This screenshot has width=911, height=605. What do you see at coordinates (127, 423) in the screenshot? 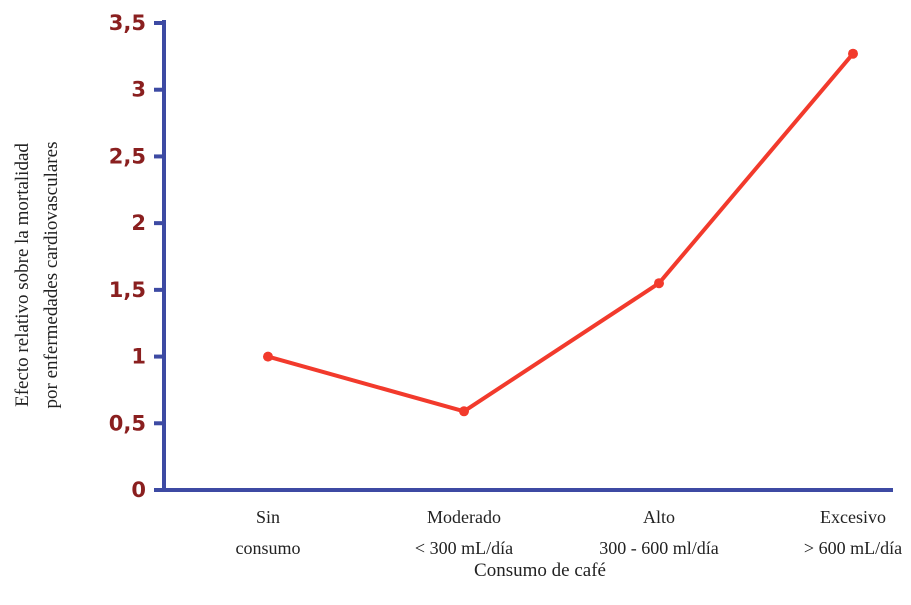
I see `y-tick-label: 0,5` at bounding box center [127, 423].